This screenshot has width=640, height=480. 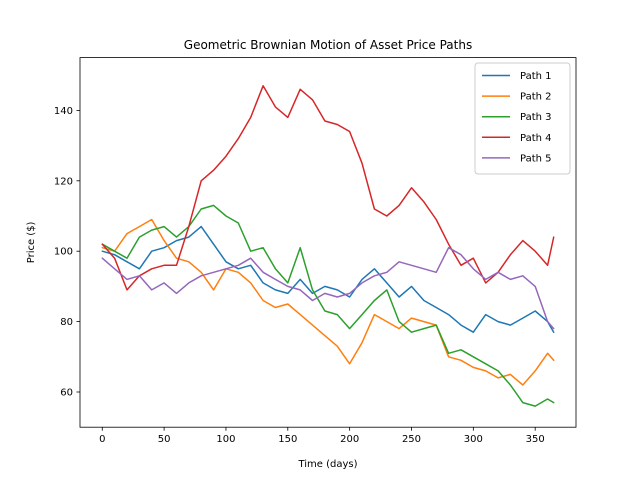 What do you see at coordinates (536, 158) in the screenshot?
I see `legend-label-5: Path 5` at bounding box center [536, 158].